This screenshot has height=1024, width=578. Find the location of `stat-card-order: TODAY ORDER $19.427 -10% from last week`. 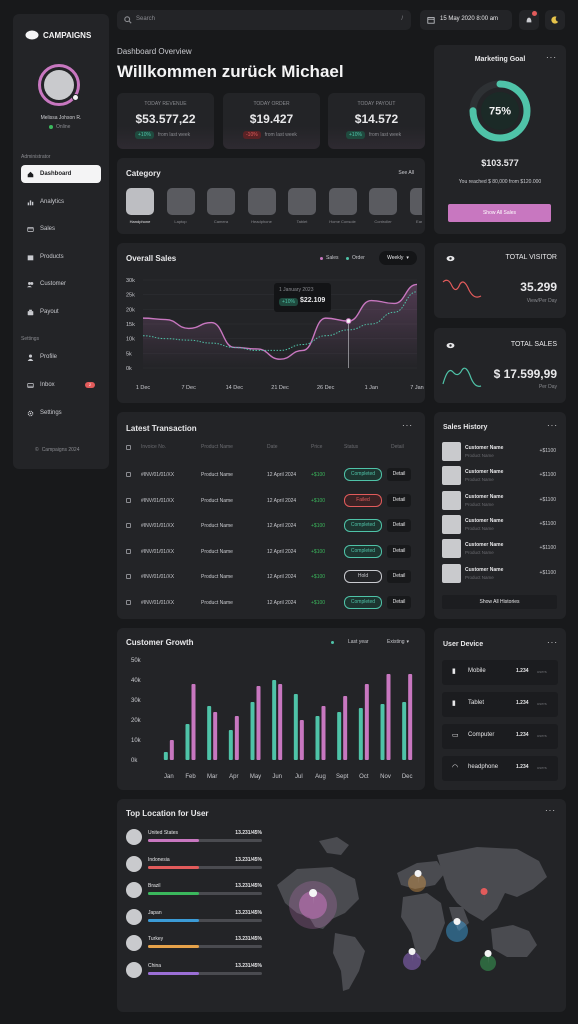

stat-card-order: TODAY ORDER $19.427 -10% from last week is located at coordinates (271, 121).